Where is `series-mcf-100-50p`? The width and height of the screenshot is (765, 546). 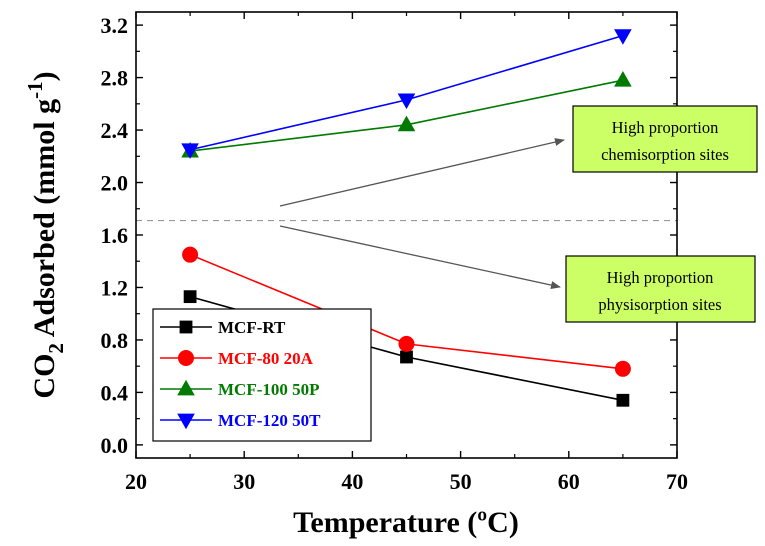
series-mcf-100-50p is located at coordinates (406, 114).